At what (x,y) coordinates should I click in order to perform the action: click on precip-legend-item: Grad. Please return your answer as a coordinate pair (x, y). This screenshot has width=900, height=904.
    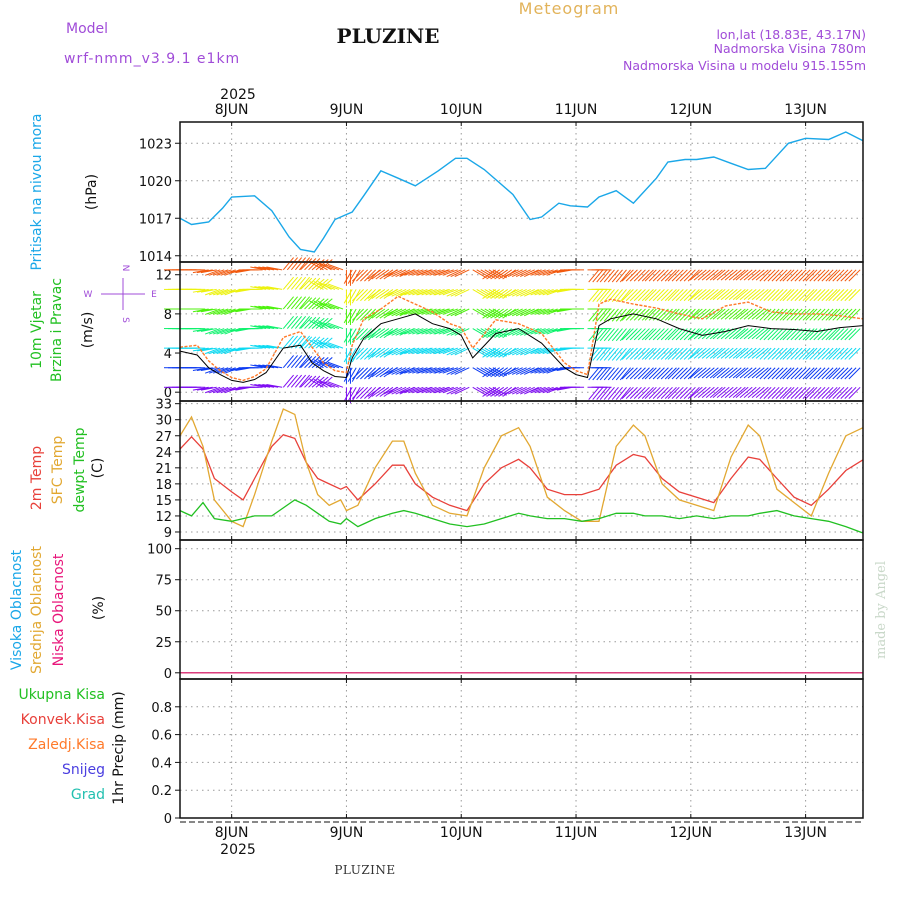
    Looking at the image, I should click on (88, 795).